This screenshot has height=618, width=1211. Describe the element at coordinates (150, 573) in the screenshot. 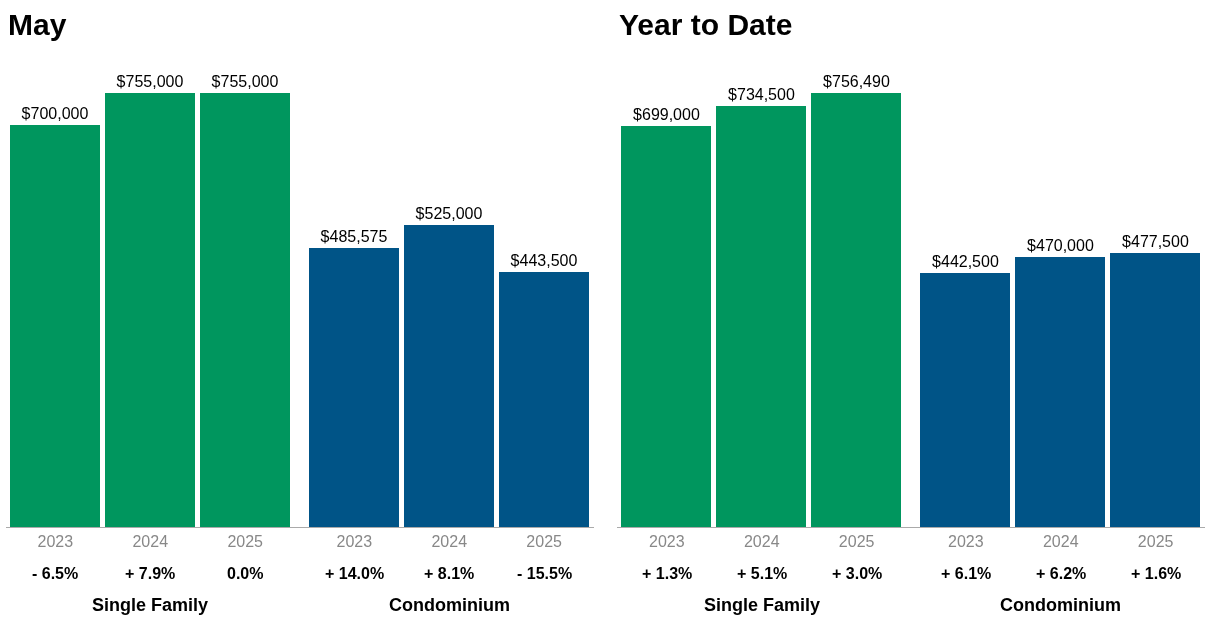

I see `text: + 7.9%` at that location.